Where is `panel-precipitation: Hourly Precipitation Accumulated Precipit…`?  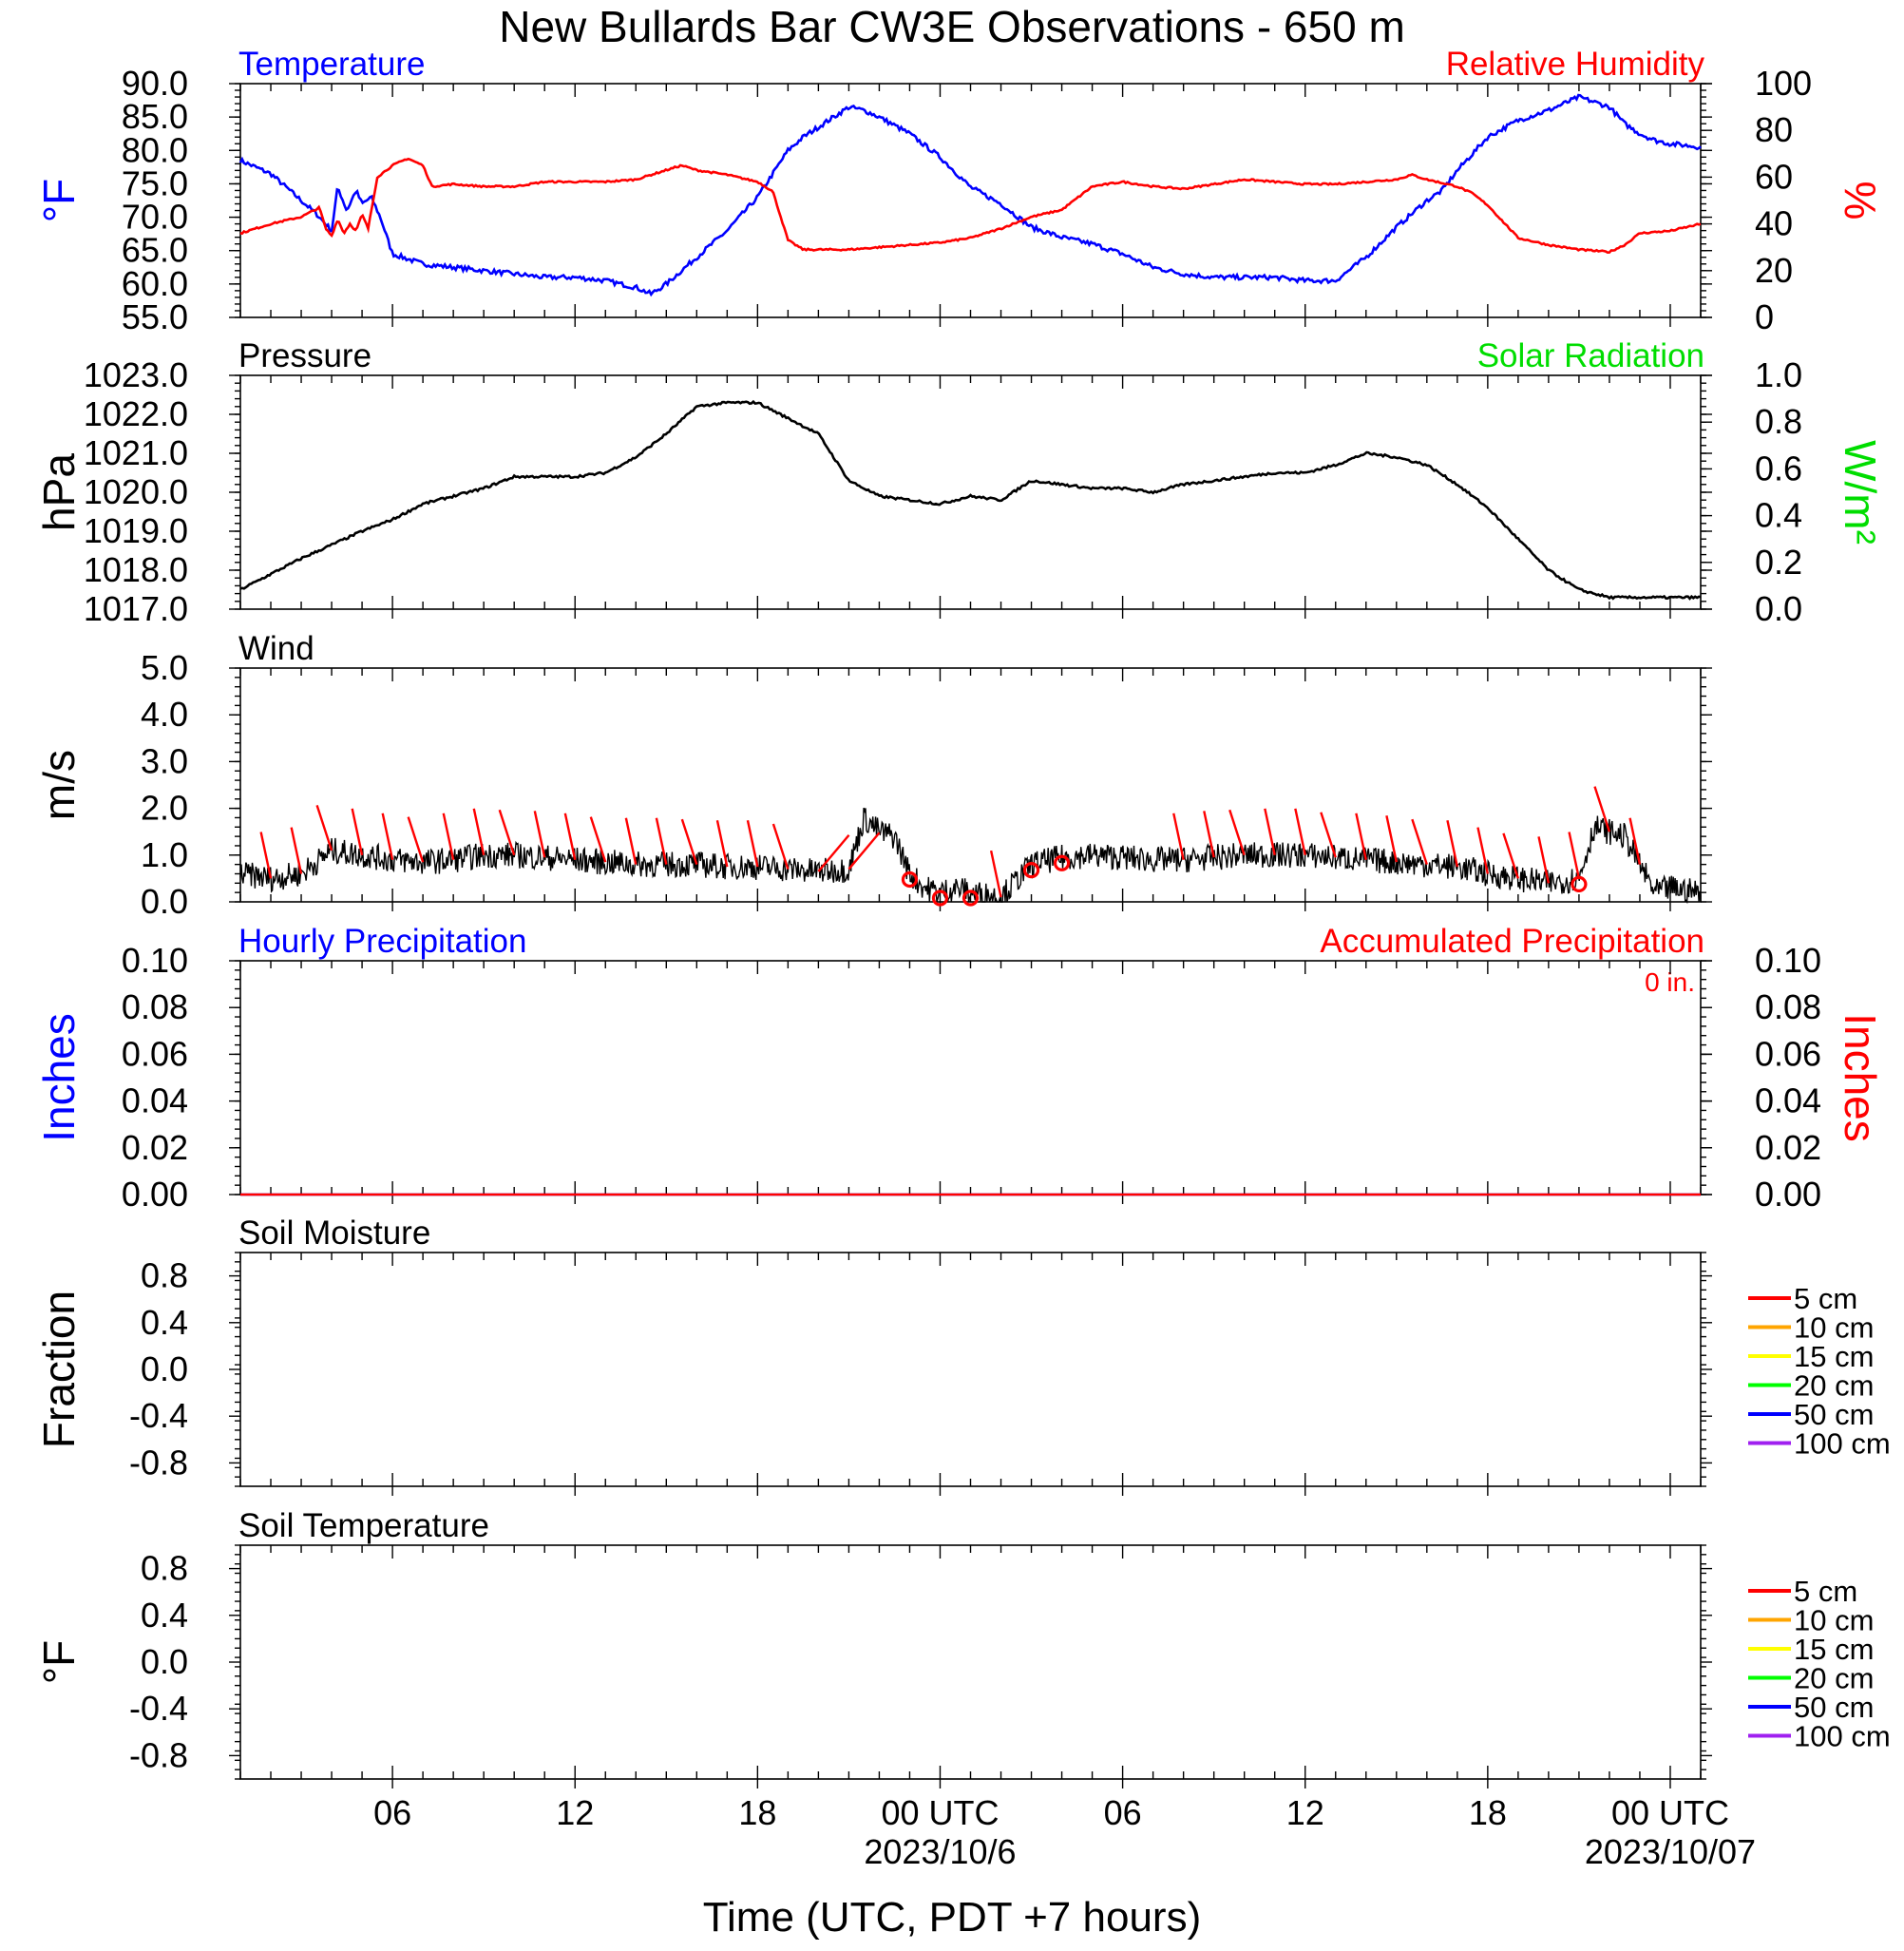
panel-precipitation: Hourly Precipitation Accumulated Precipit… is located at coordinates (959, 1068).